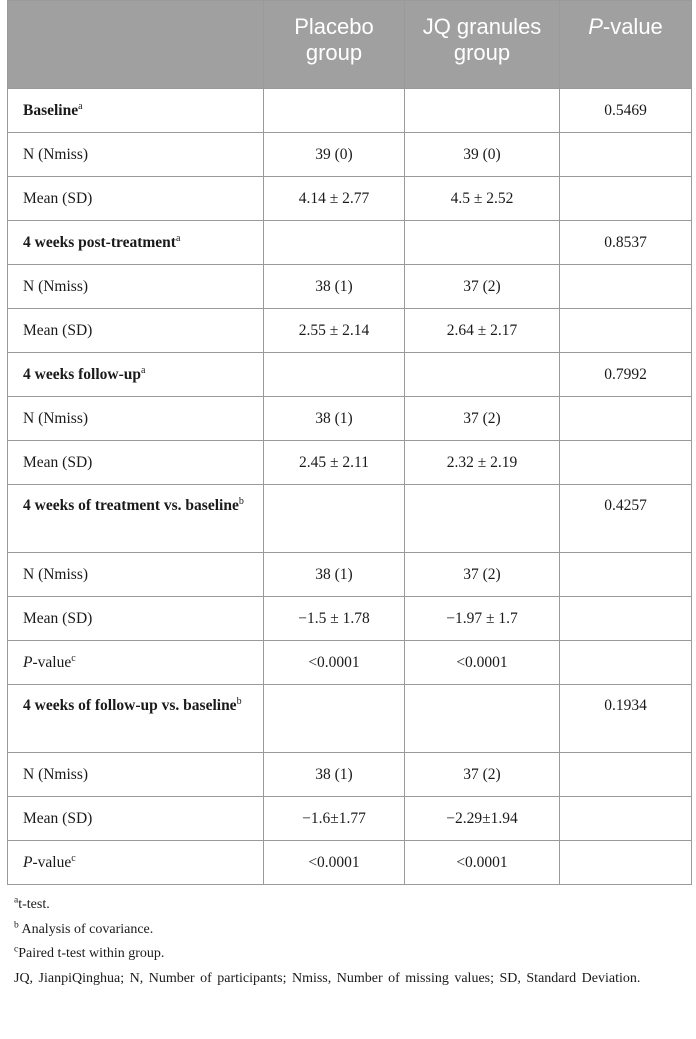 The width and height of the screenshot is (696, 1039). What do you see at coordinates (334, 198) in the screenshot?
I see `placebo-value: 4.14 ± 2.77` at bounding box center [334, 198].